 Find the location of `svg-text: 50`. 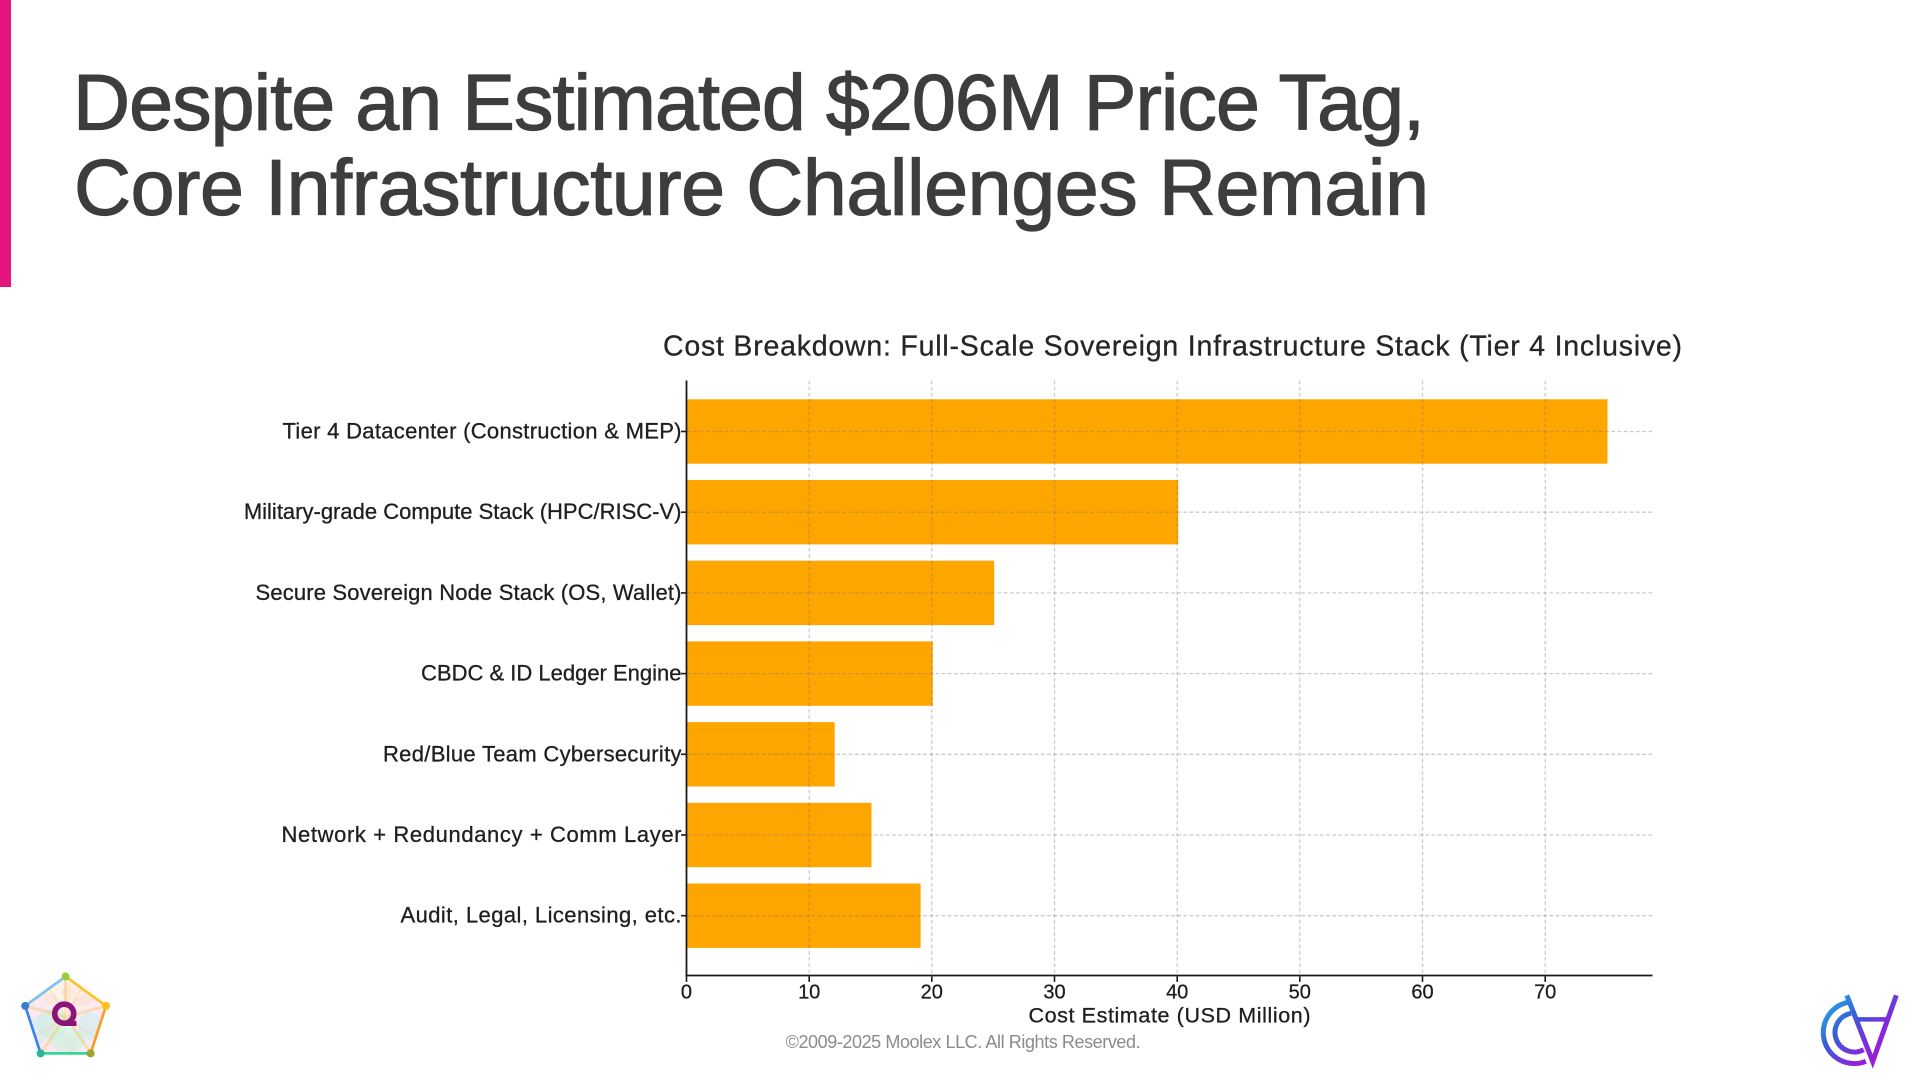

svg-text: 50 is located at coordinates (1300, 992).